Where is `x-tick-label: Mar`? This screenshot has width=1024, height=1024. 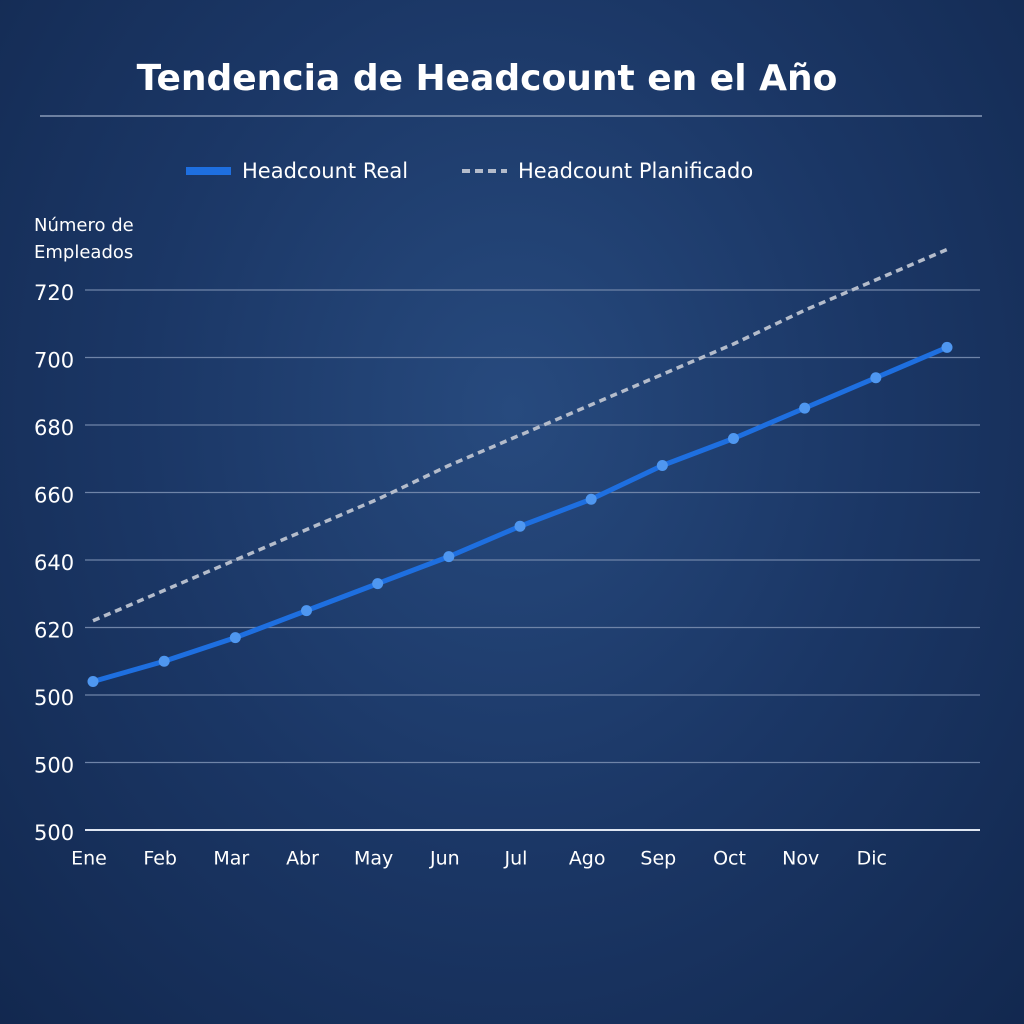 x-tick-label: Mar is located at coordinates (231, 859).